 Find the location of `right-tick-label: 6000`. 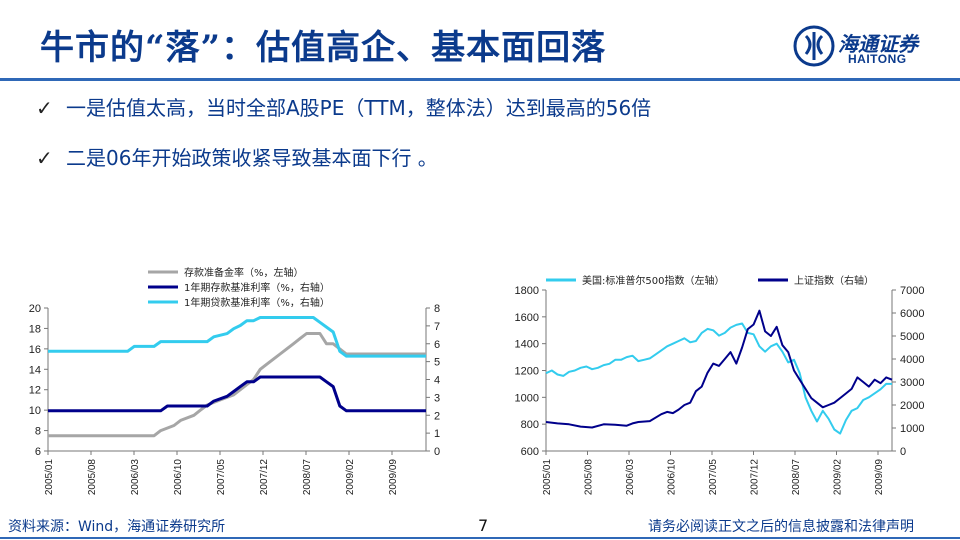

right-tick-label: 6000 is located at coordinates (912, 314).